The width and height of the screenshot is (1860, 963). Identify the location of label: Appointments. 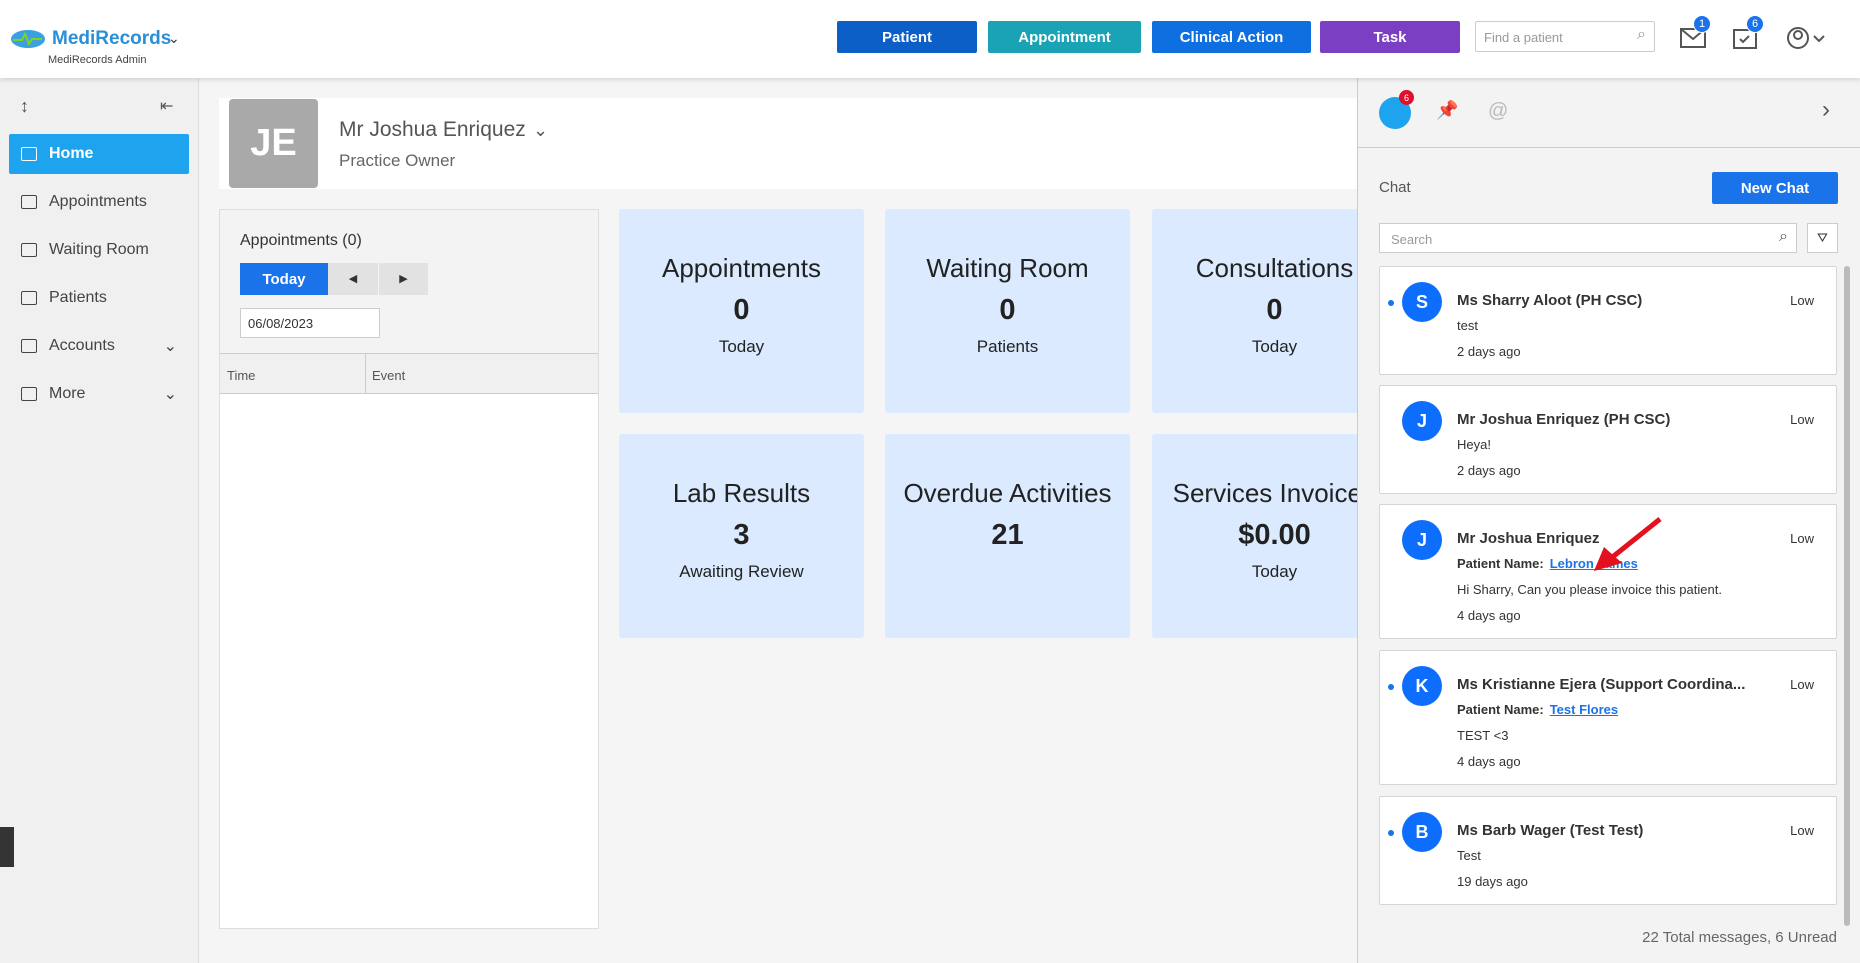
(98, 201).